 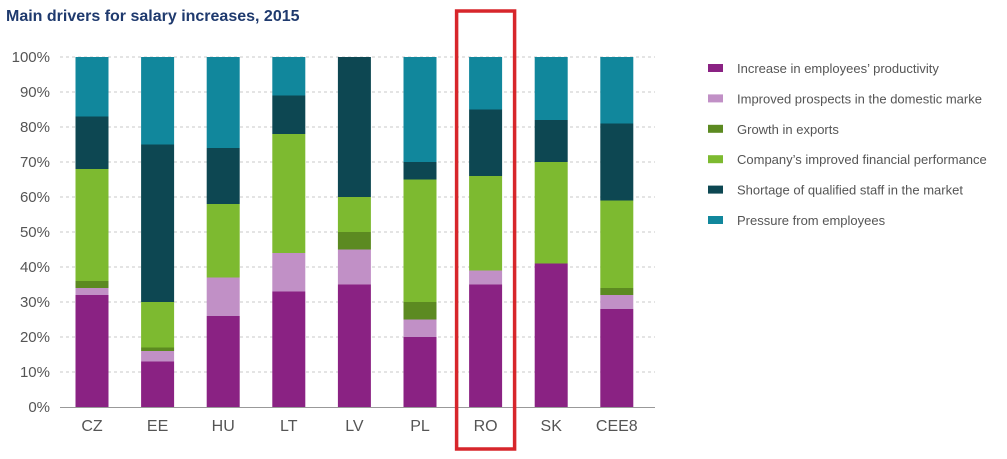 What do you see at coordinates (158, 384) in the screenshot?
I see `bar-ee-increase-in-employees-productivity` at bounding box center [158, 384].